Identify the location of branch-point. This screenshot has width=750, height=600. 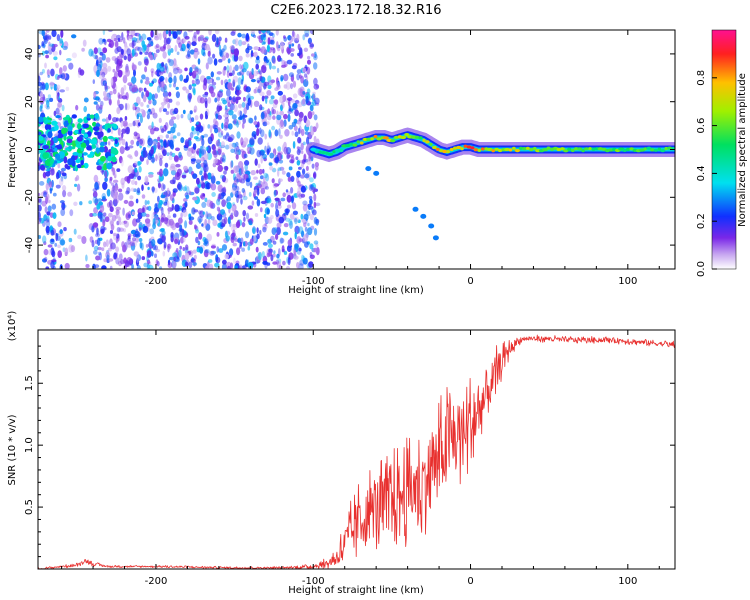
(431, 226).